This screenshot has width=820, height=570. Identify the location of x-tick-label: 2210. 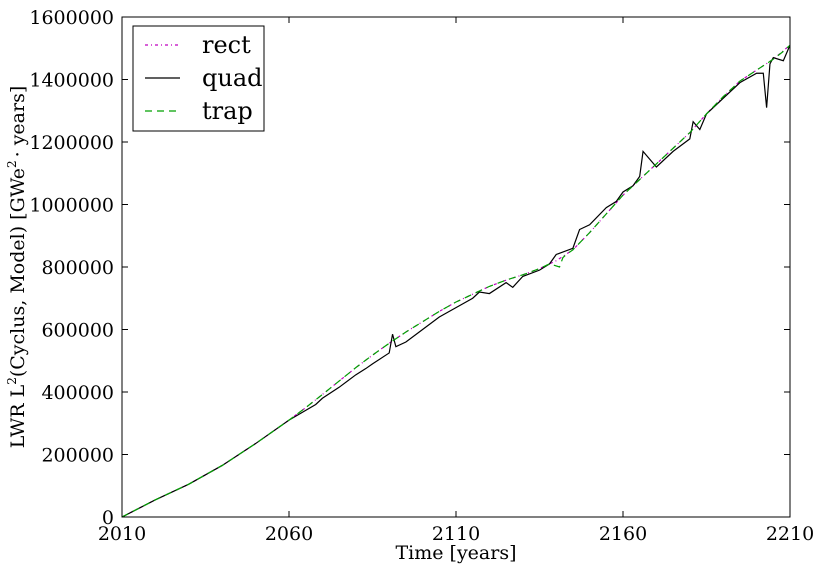
(790, 534).